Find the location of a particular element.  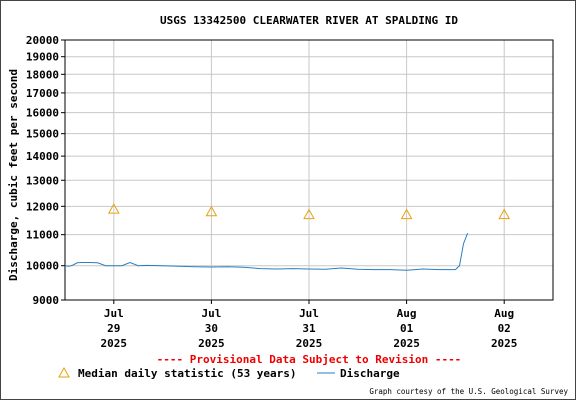

legend-discharge-label: Discharge is located at coordinates (370, 373).